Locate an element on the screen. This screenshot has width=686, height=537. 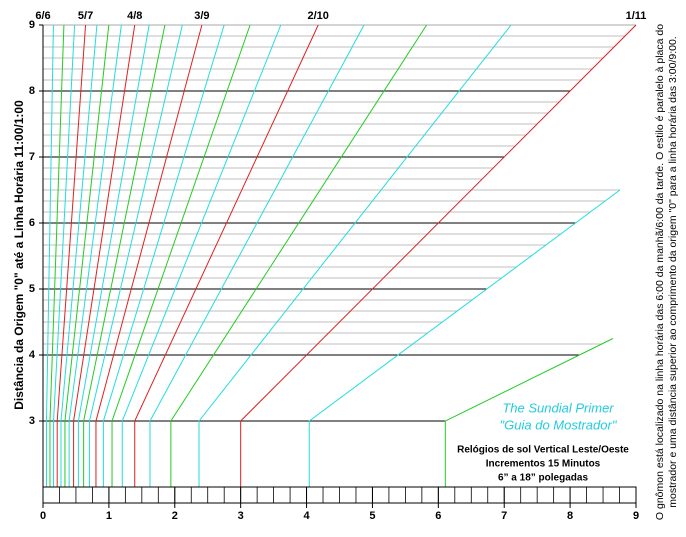
hour-label: 2/10 is located at coordinates (318, 16).